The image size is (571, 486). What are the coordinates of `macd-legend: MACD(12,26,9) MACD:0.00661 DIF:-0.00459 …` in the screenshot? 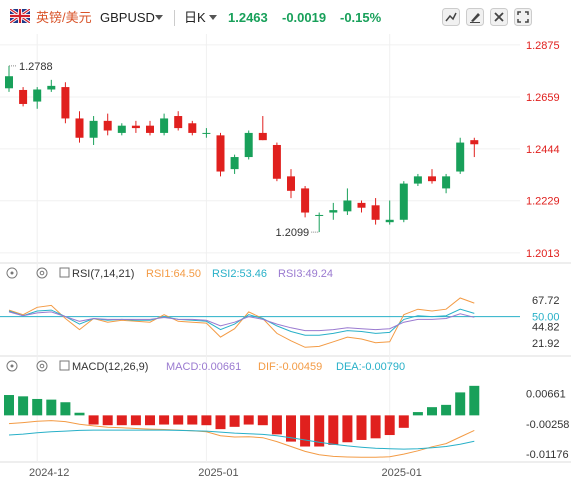 It's located at (205, 366).